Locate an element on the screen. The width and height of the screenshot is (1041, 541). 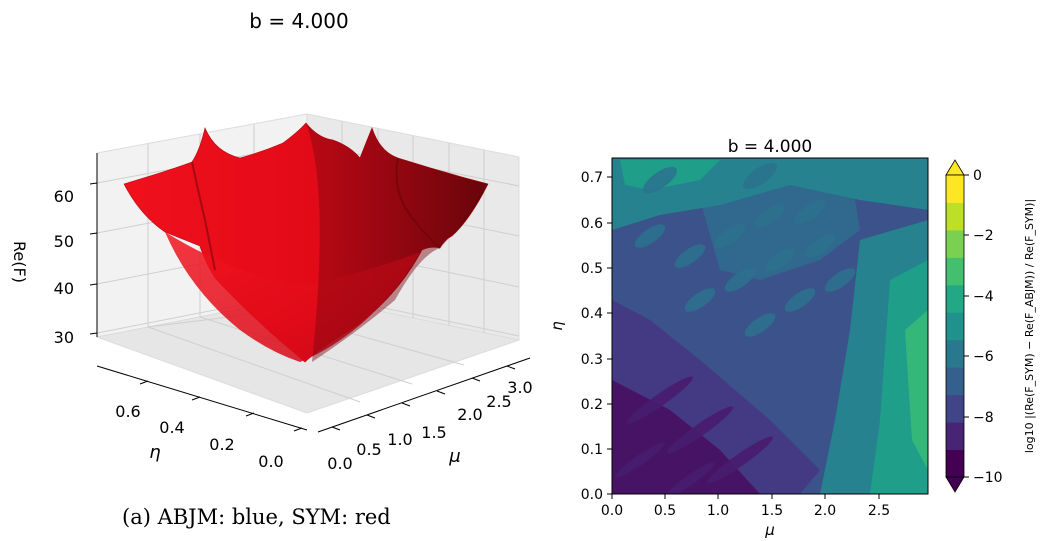
mu-tick-2-0: 2.0 is located at coordinates (469, 414).